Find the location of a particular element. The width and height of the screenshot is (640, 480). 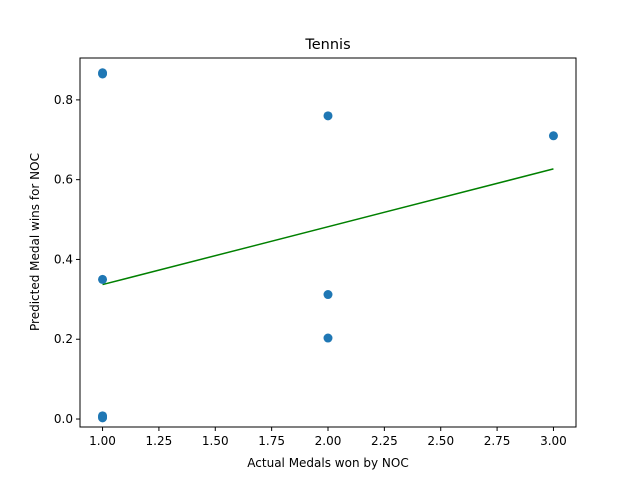

x-tick-label: 3.00 is located at coordinates (553, 441).